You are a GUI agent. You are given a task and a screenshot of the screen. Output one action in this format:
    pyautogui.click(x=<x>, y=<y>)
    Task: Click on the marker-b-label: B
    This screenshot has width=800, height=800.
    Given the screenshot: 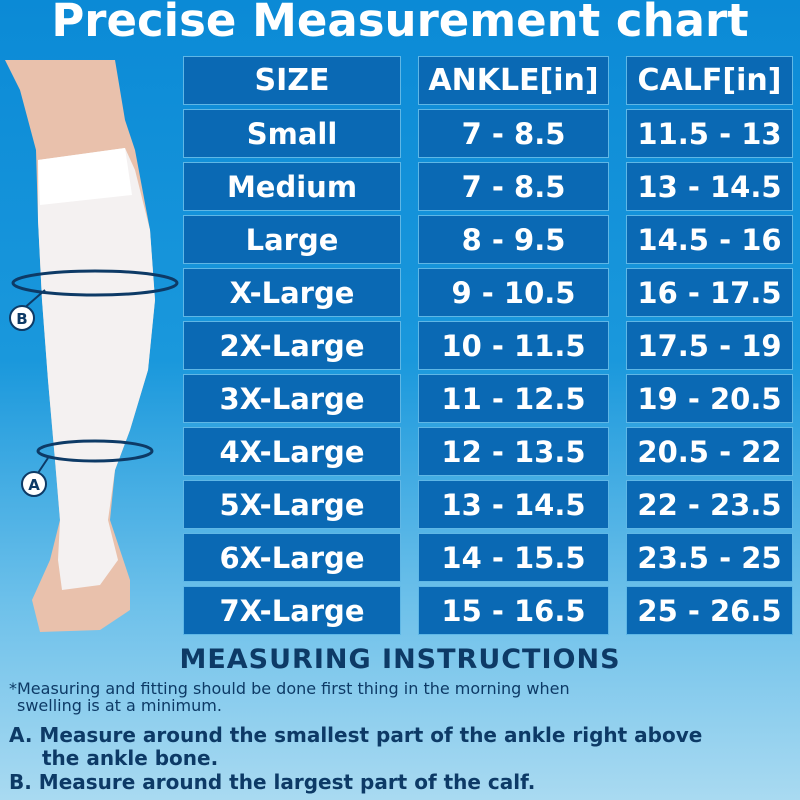 What is the action you would take?
    pyautogui.click(x=21, y=319)
    